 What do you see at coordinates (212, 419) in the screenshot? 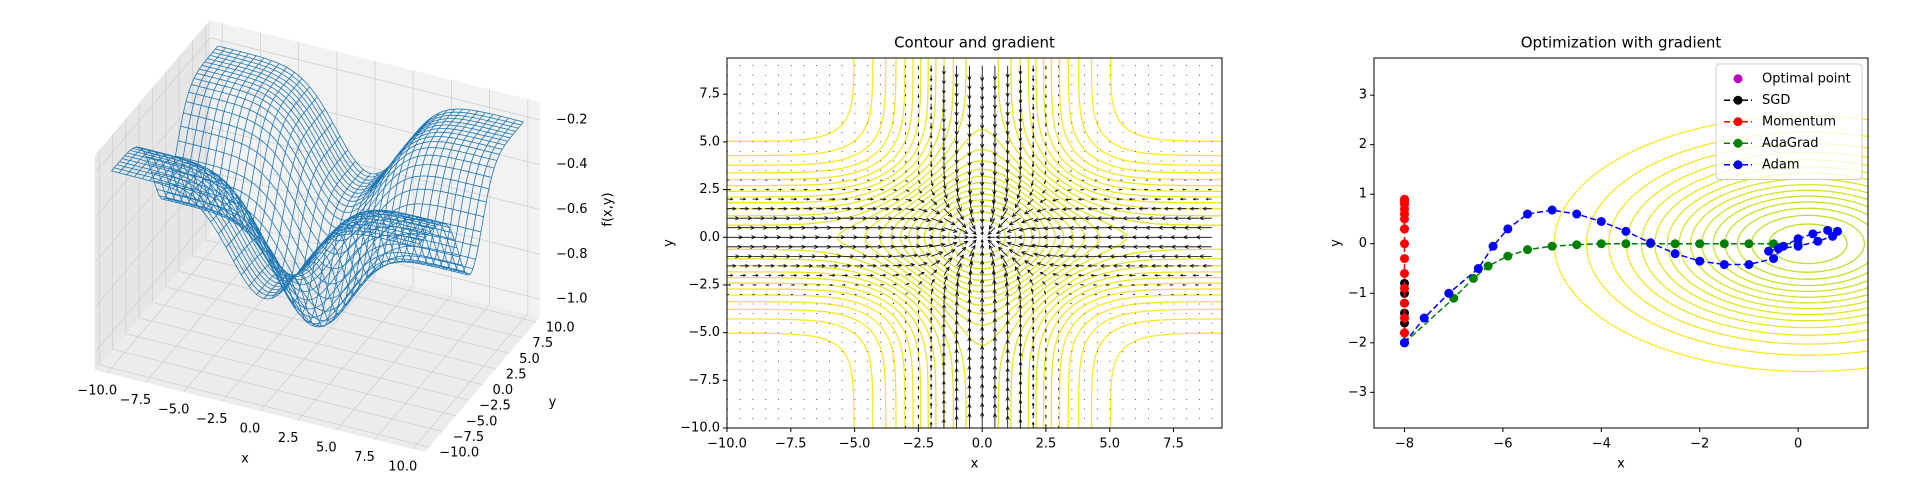
I see `x-tick-label: −2.5` at bounding box center [212, 419].